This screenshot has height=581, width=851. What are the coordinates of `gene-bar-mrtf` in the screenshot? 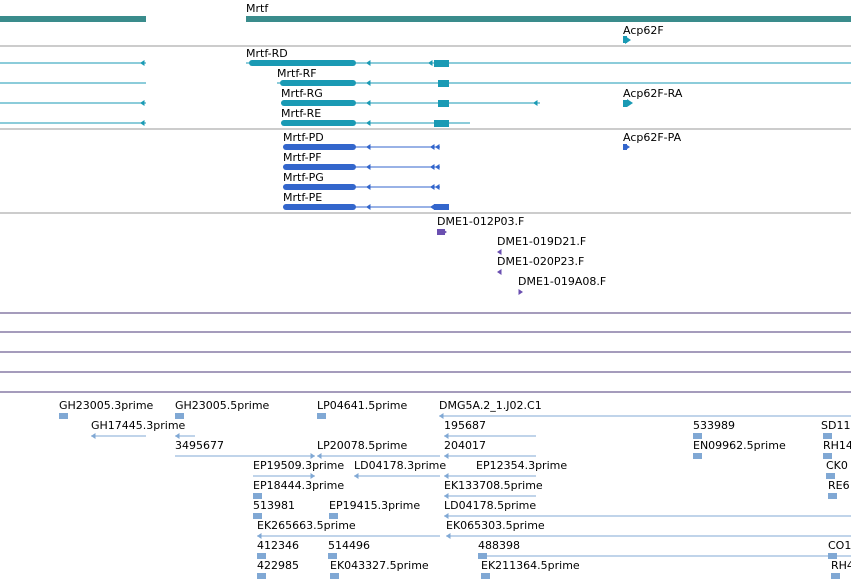 It's located at (548, 19).